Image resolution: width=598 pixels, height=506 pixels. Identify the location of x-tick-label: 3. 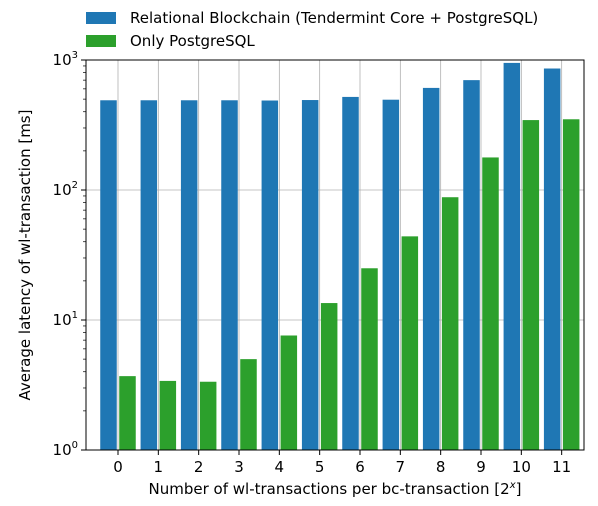
(239, 467).